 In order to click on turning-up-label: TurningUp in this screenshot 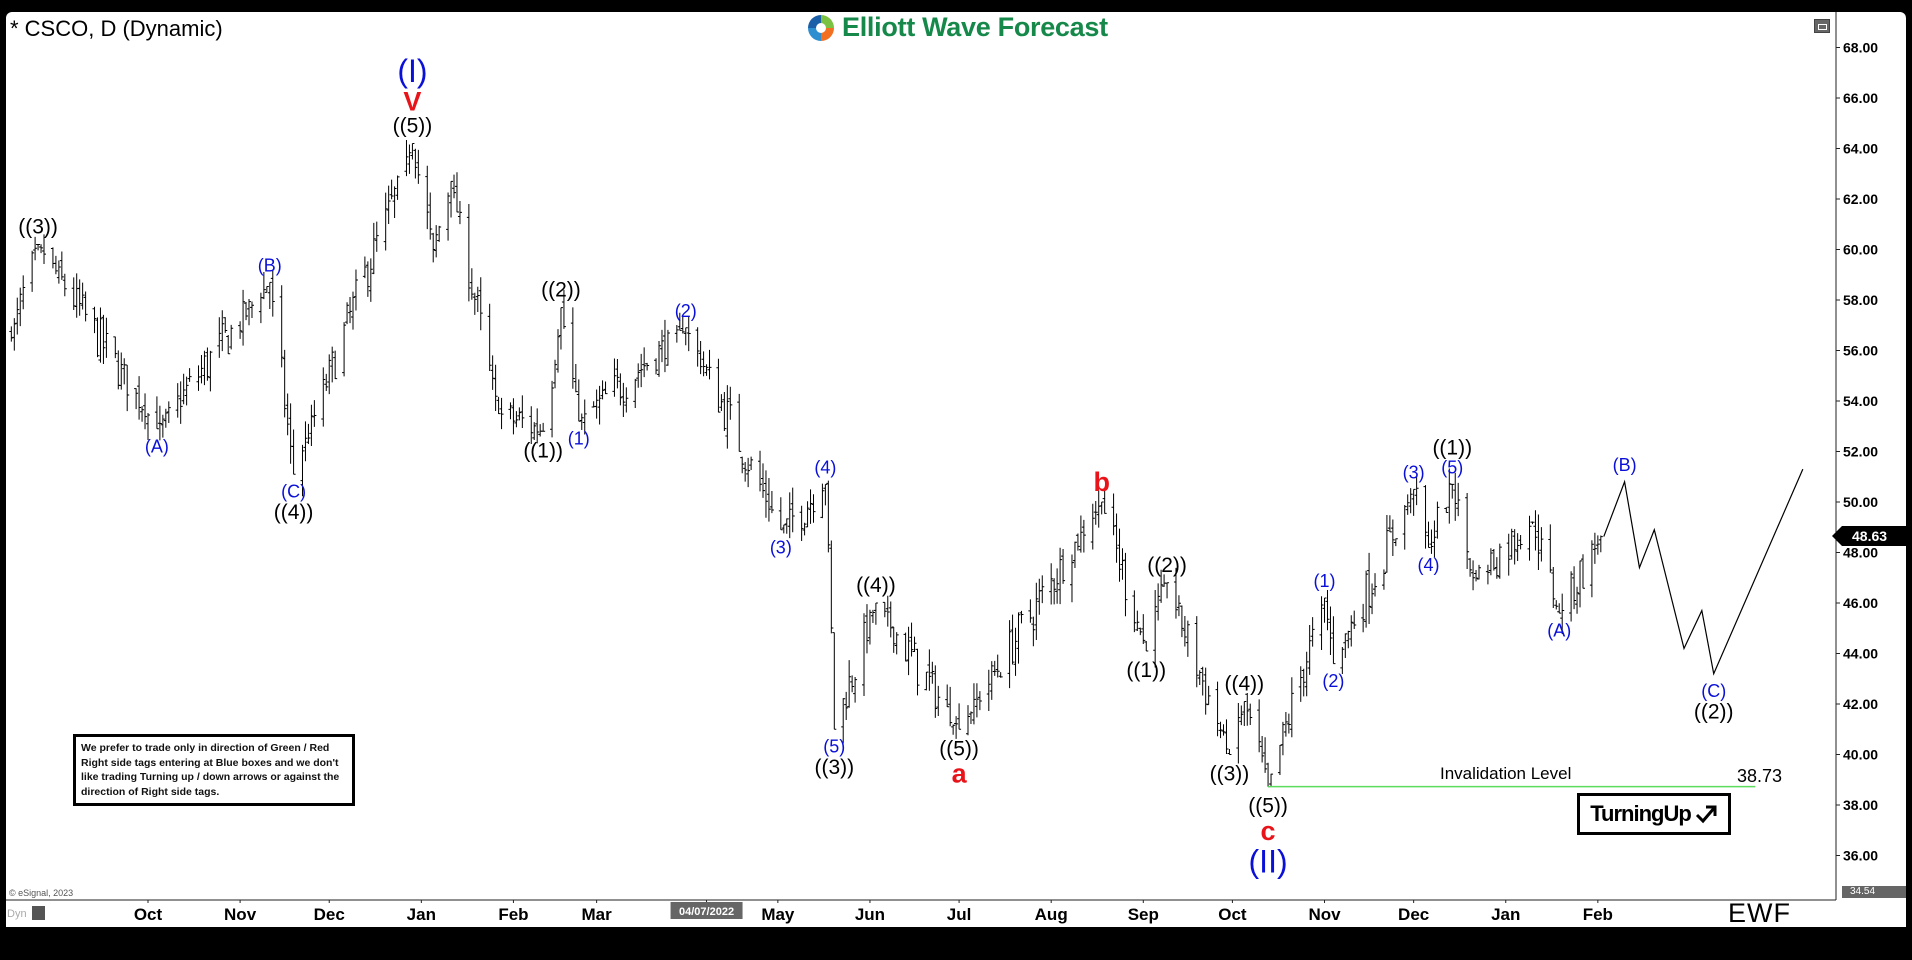, I will do `click(1641, 813)`.